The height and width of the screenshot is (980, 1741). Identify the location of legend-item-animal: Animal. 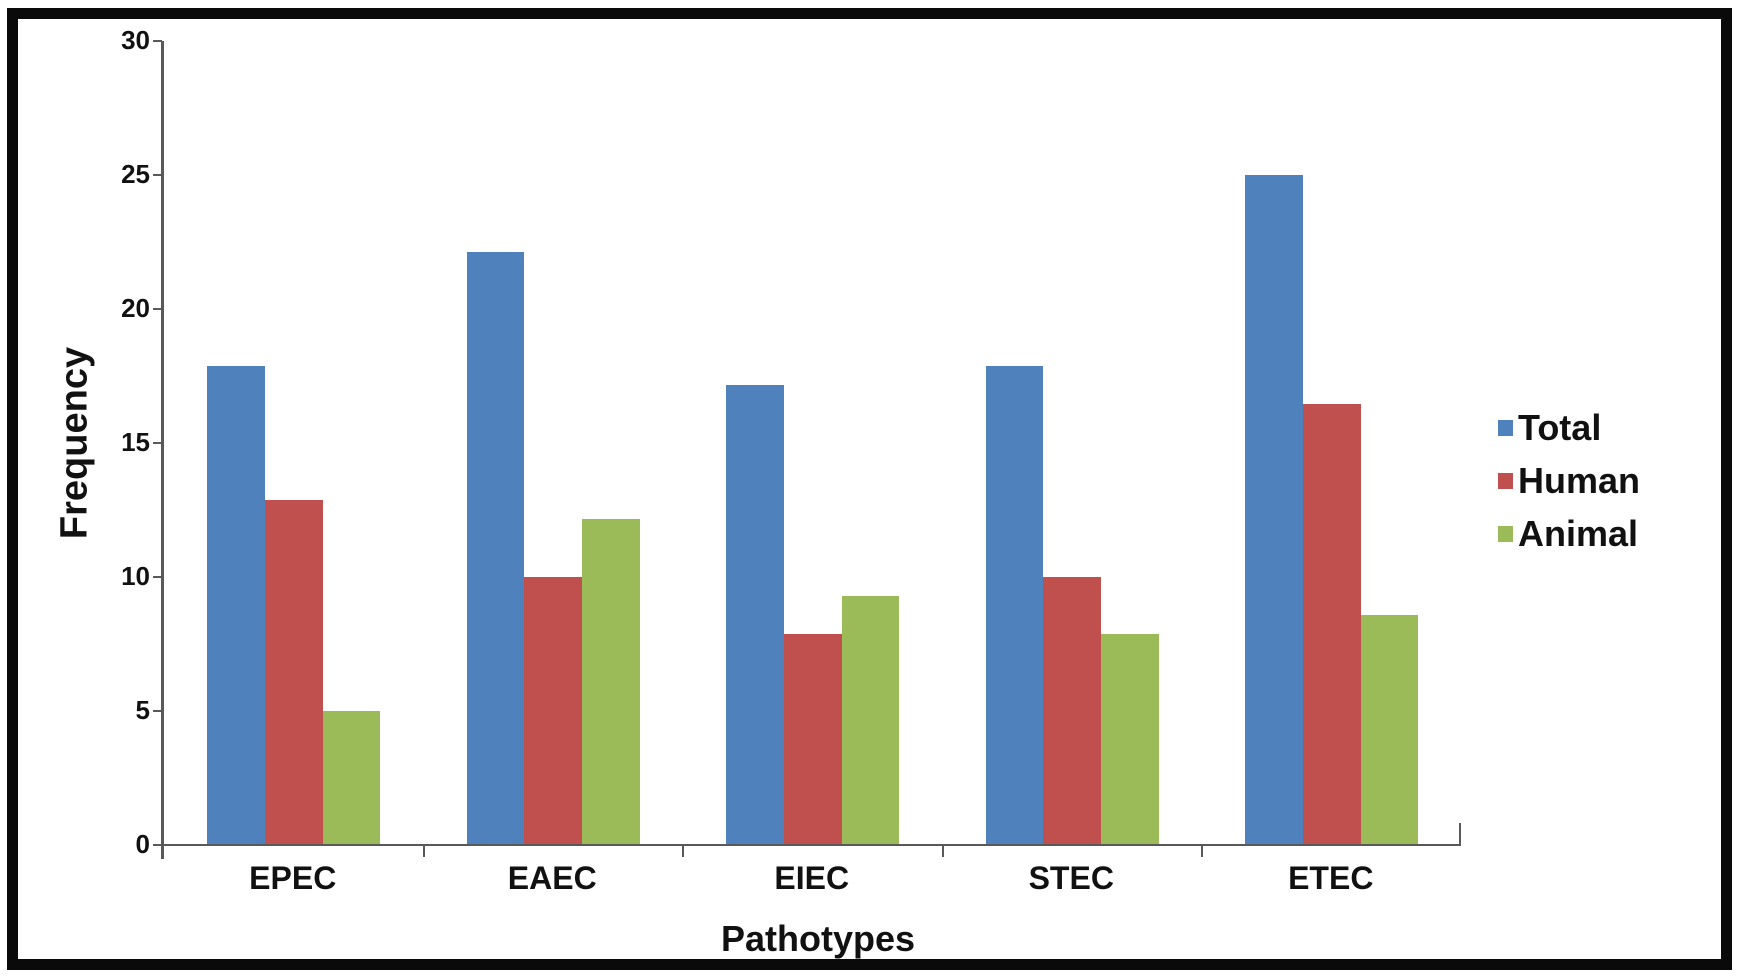
(1569, 534).